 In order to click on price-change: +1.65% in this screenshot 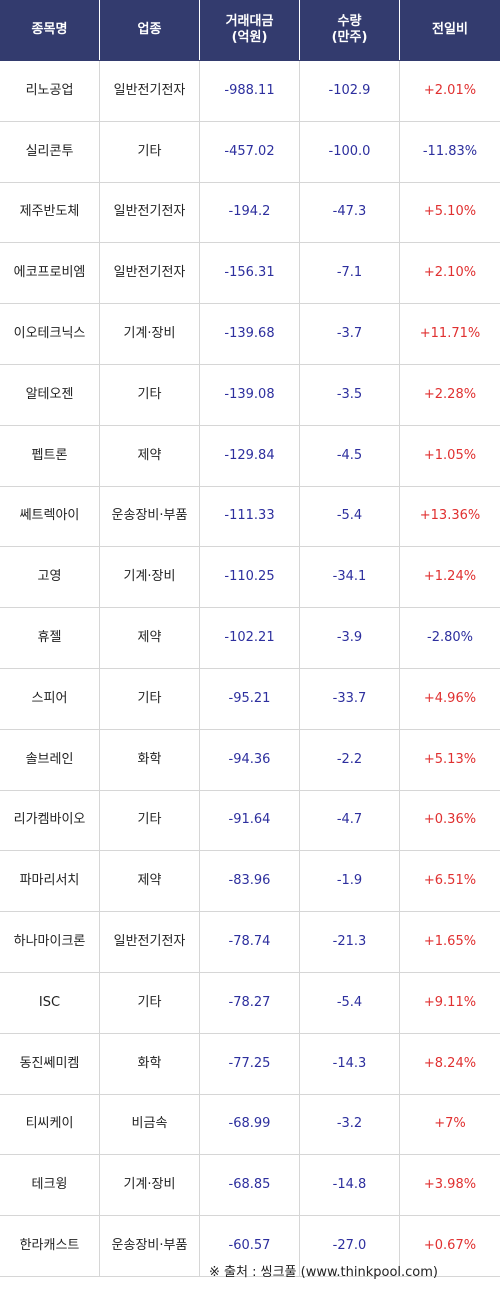, I will do `click(450, 942)`.